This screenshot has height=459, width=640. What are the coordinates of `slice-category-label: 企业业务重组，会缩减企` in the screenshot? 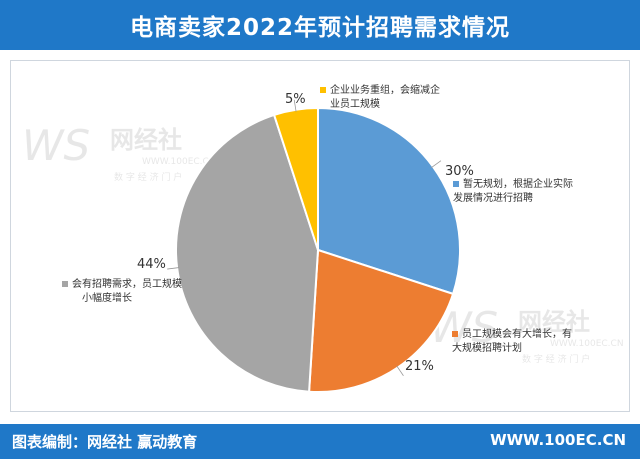 It's located at (385, 89).